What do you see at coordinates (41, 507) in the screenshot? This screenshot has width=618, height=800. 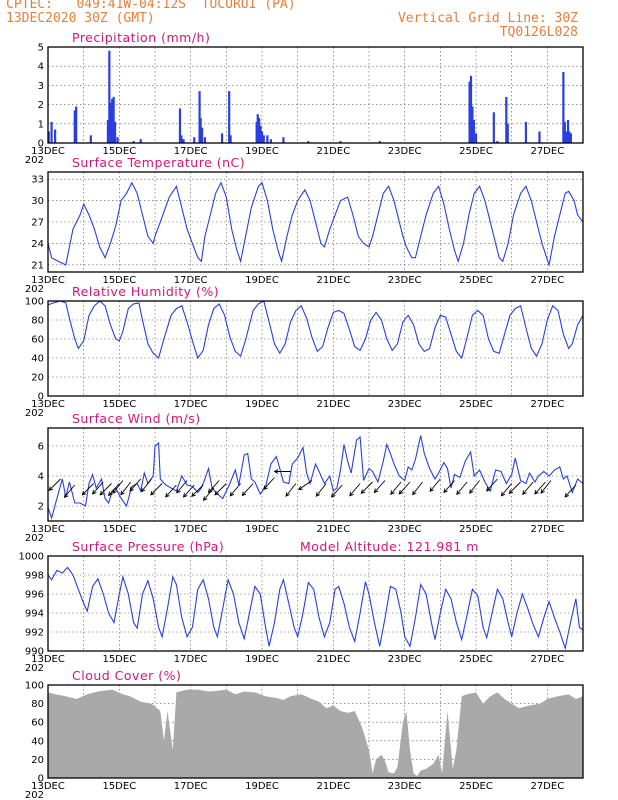 I see `y-tick-label: 2` at bounding box center [41, 507].